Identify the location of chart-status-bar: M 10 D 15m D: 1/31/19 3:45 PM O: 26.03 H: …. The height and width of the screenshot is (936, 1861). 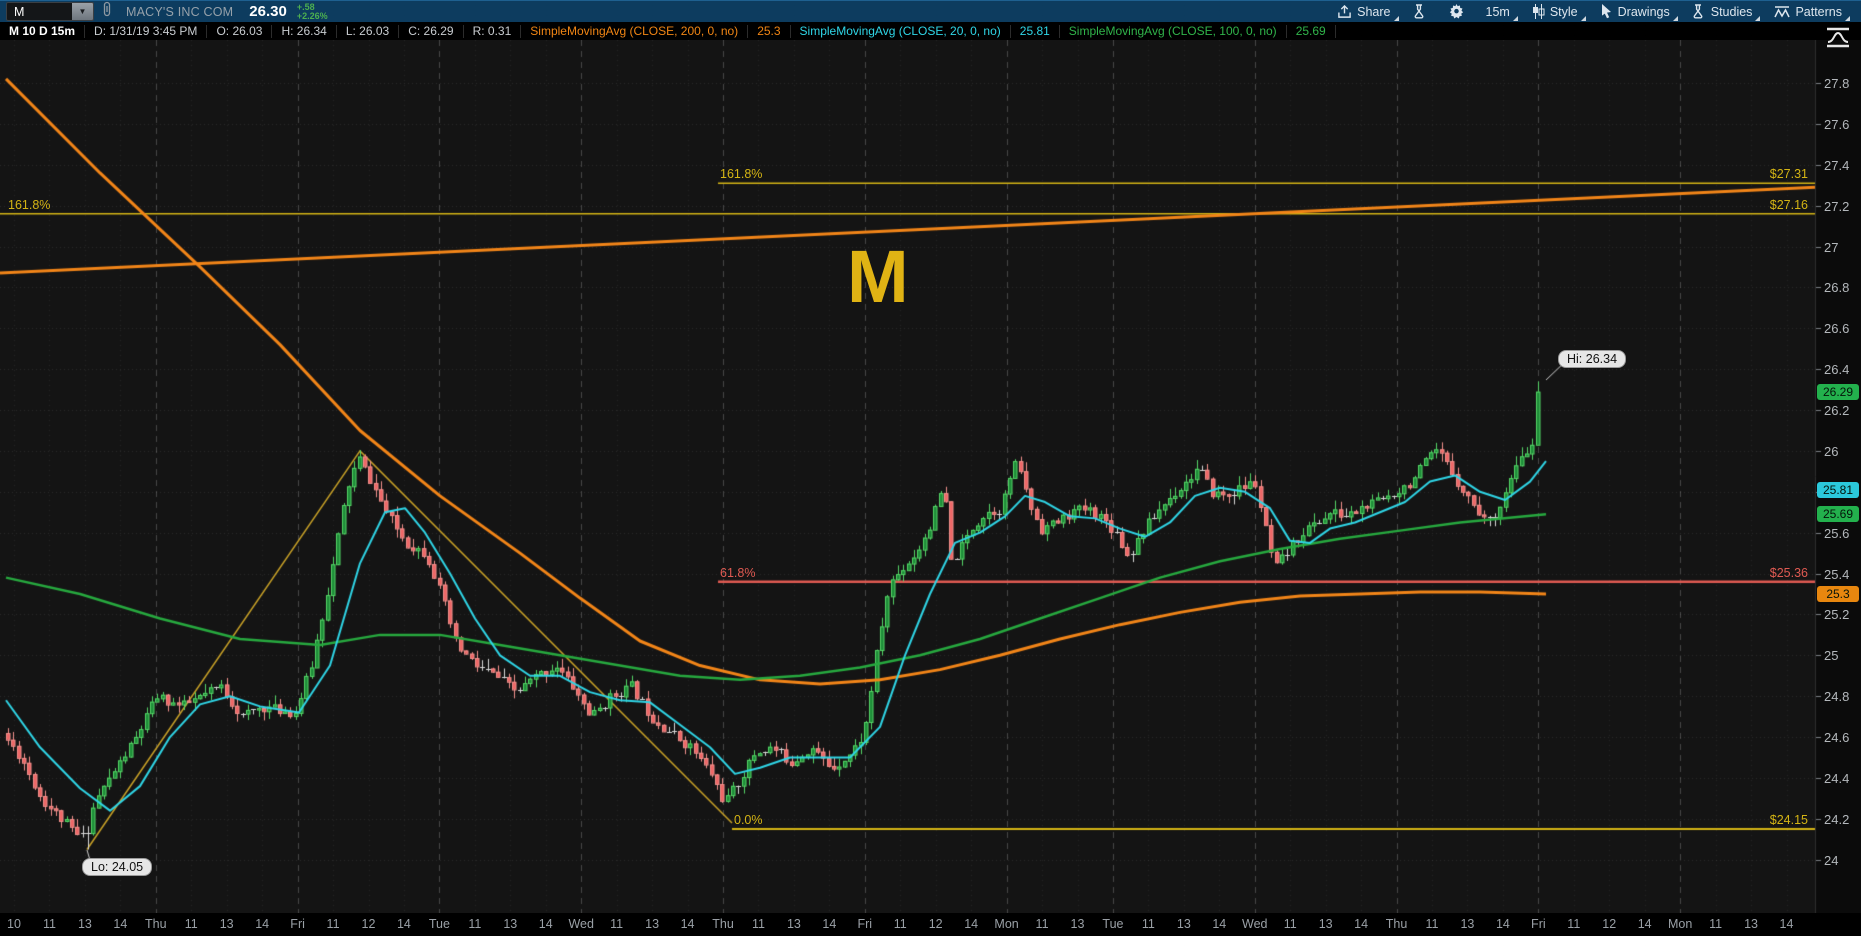
(930, 31).